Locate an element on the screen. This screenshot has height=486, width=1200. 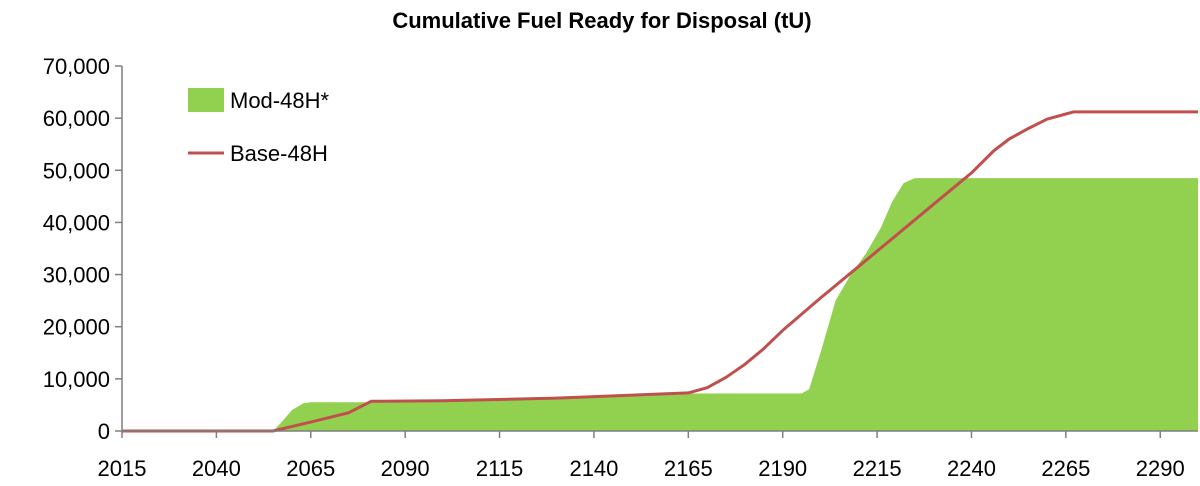
legend: Mod-48H* Base-48H is located at coordinates (258, 127).